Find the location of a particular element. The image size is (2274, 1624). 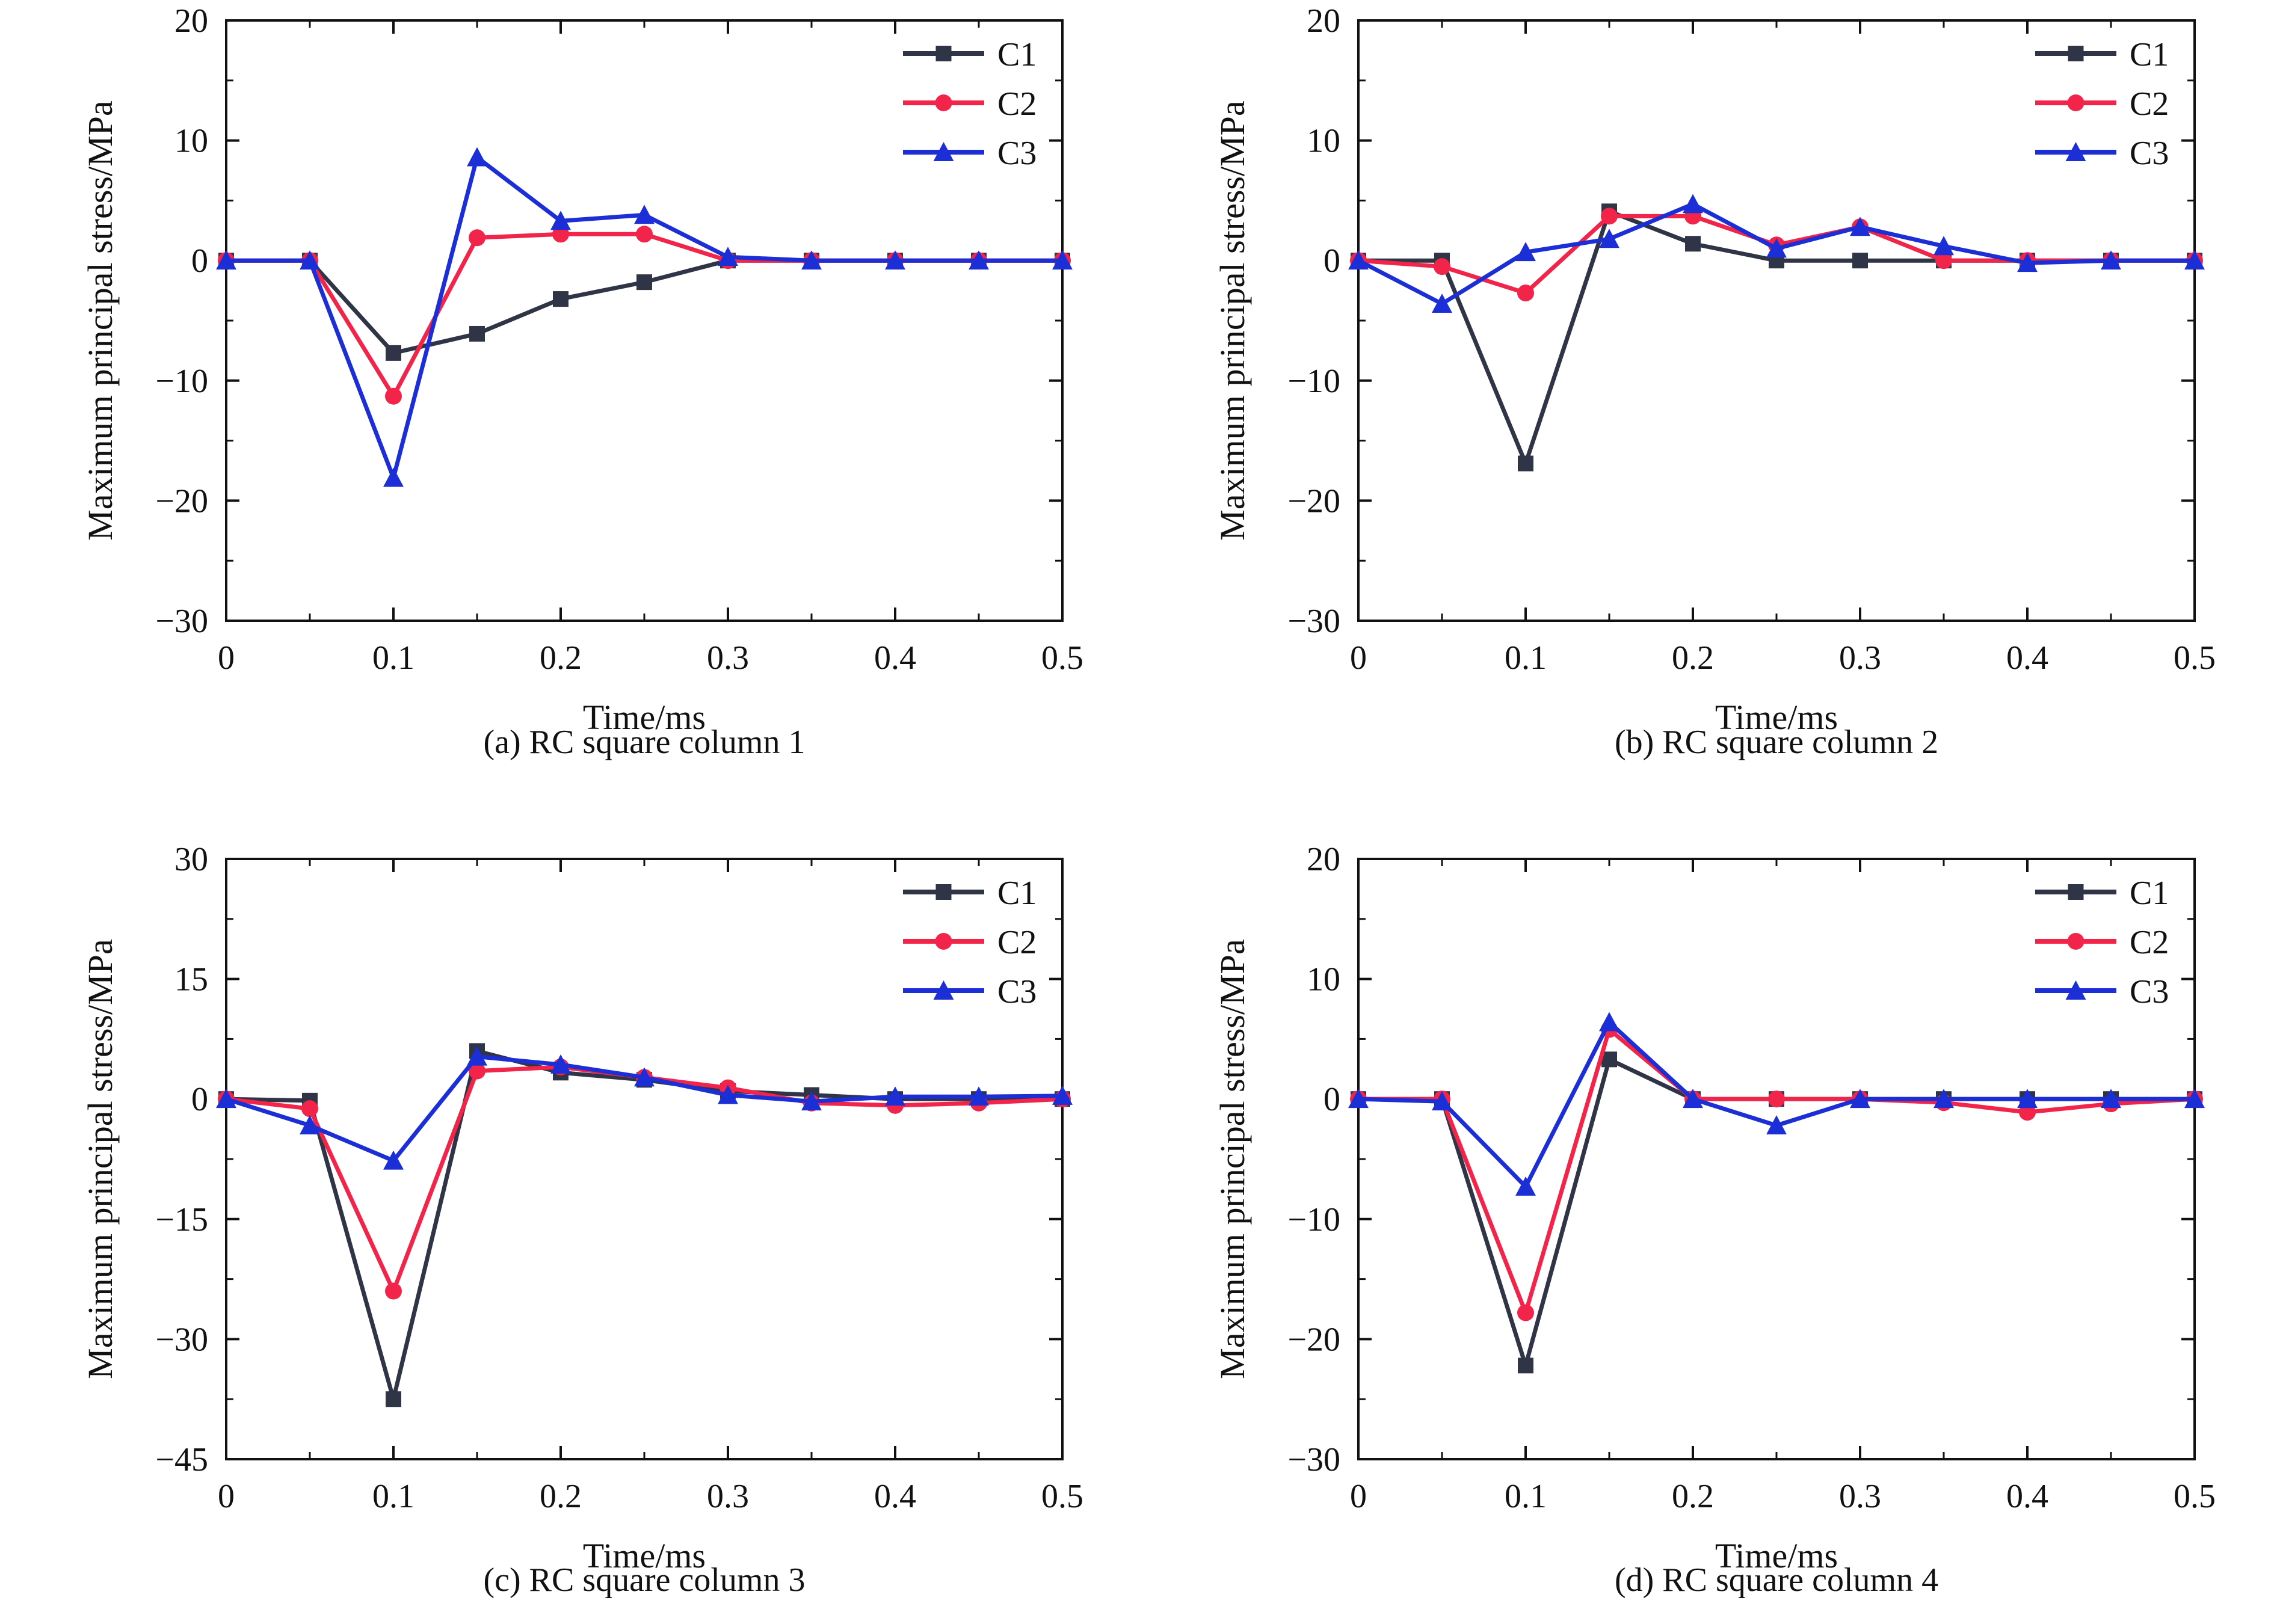

panel-caption: (d) RC square column 4 is located at coordinates (1776, 1580).